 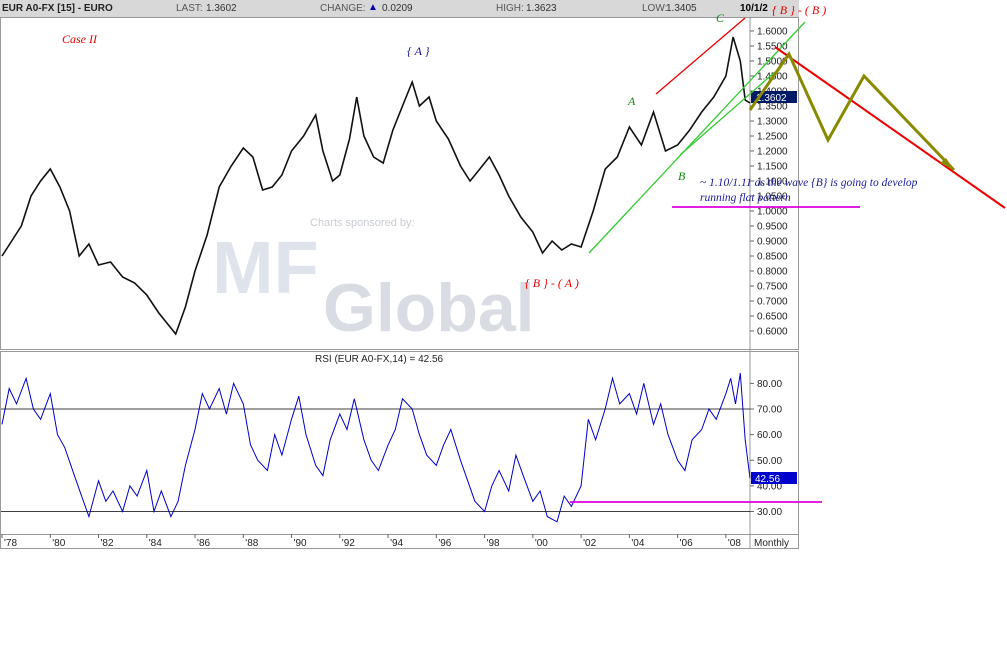 What do you see at coordinates (362, 223) in the screenshot?
I see `sponsor-text: Charts sponsored by:` at bounding box center [362, 223].